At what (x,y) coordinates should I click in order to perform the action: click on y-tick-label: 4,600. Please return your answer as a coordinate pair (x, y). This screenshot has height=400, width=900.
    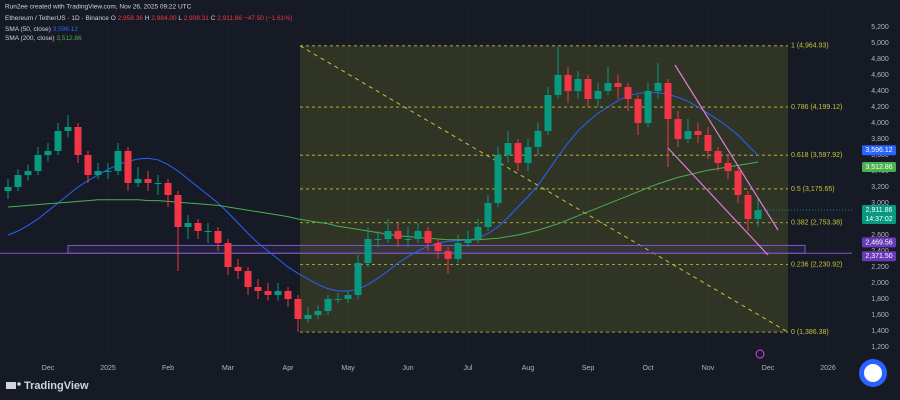
    Looking at the image, I should click on (880, 75).